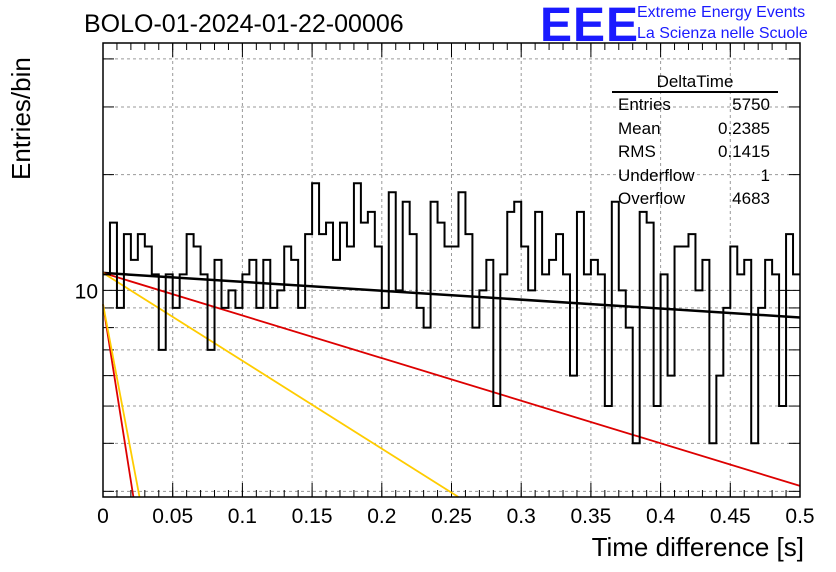 Image resolution: width=836 pixels, height=572 pixels. I want to click on x-tick-label: 0.2, so click(381, 516).